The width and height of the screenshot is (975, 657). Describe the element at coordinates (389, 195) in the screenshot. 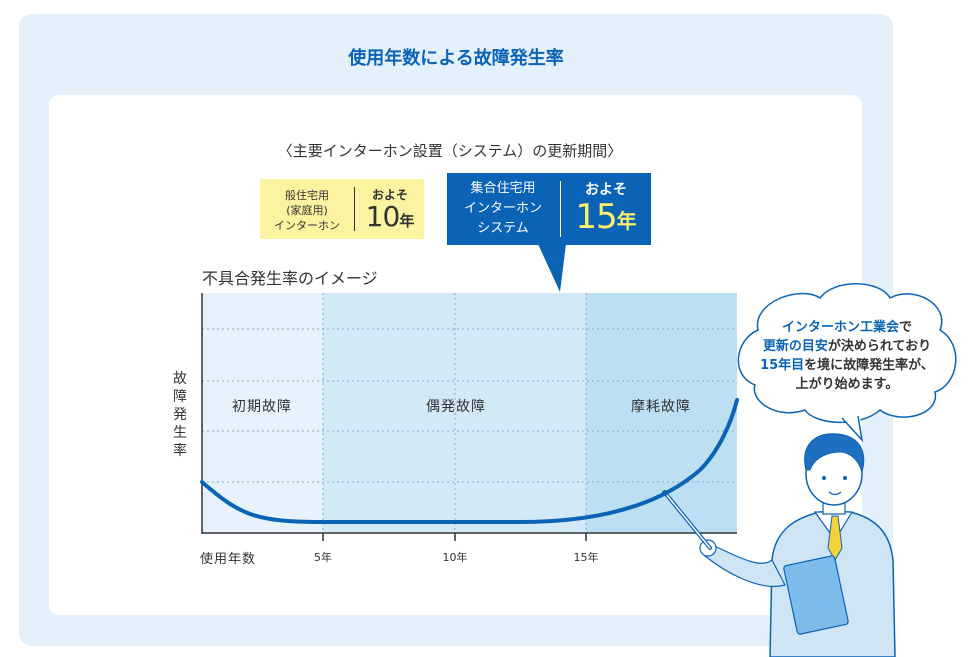

I see `general-approx: およそ` at that location.